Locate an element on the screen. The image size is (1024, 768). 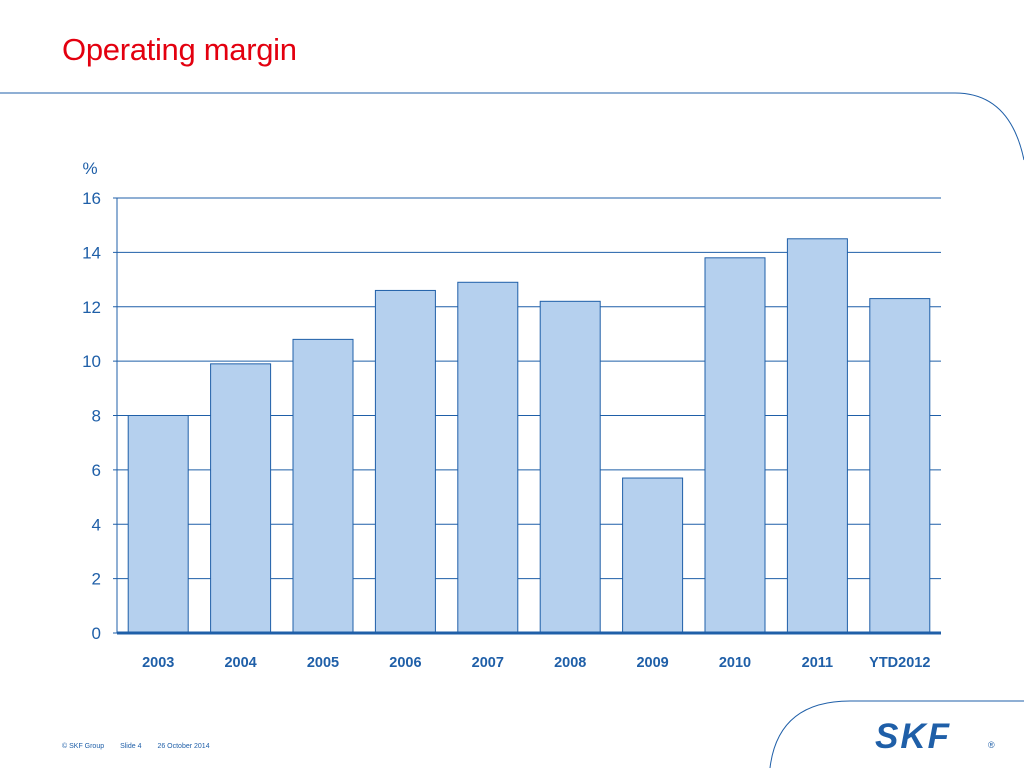
y-tick-label: 16 is located at coordinates (91, 198).